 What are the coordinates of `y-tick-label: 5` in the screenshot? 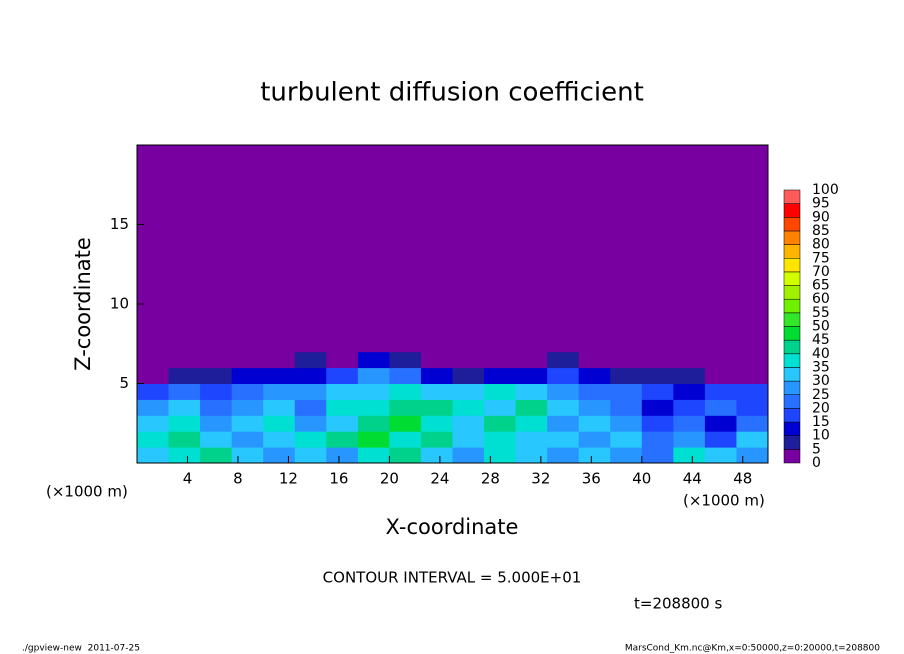 It's located at (124, 383).